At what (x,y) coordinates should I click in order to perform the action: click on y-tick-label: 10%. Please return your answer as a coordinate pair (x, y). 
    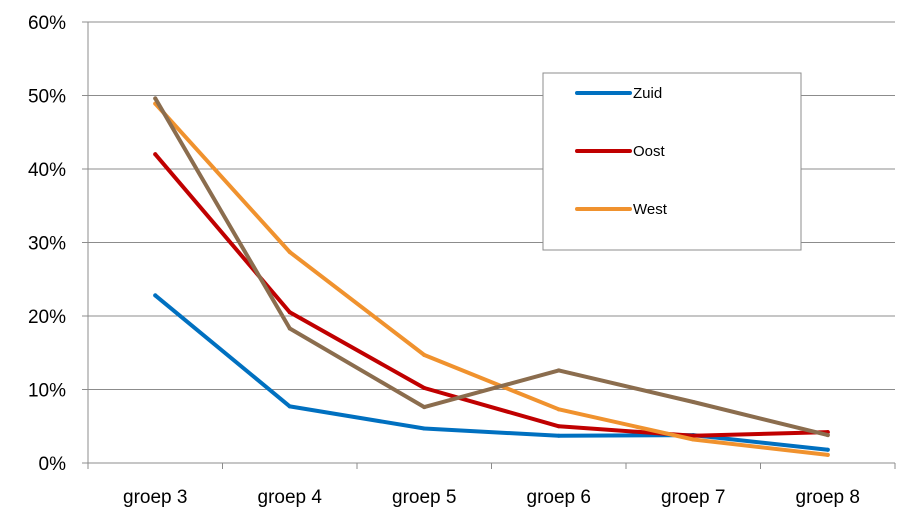
    Looking at the image, I should click on (47, 391).